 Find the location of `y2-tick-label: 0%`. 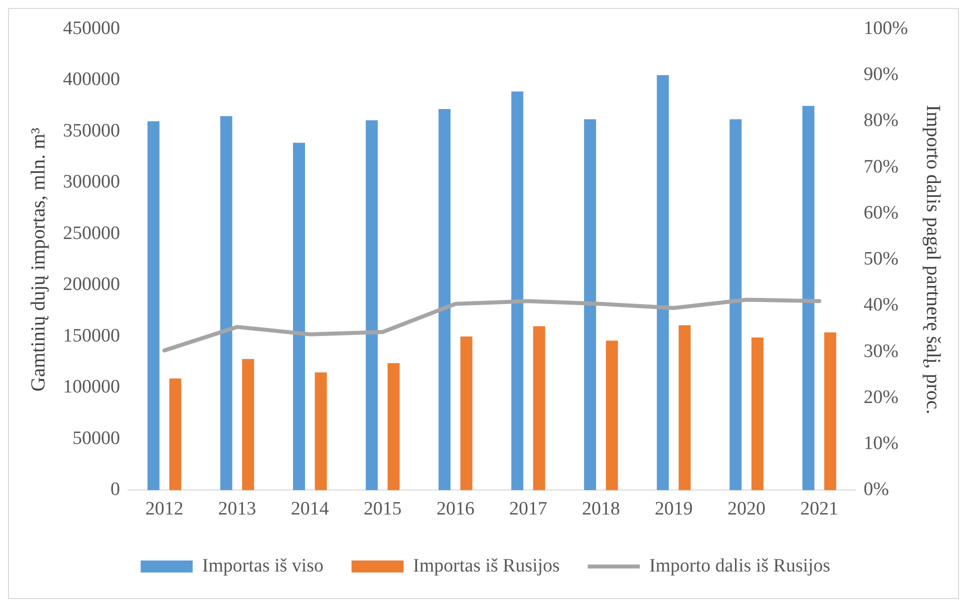

y2-tick-label: 0% is located at coordinates (877, 489).